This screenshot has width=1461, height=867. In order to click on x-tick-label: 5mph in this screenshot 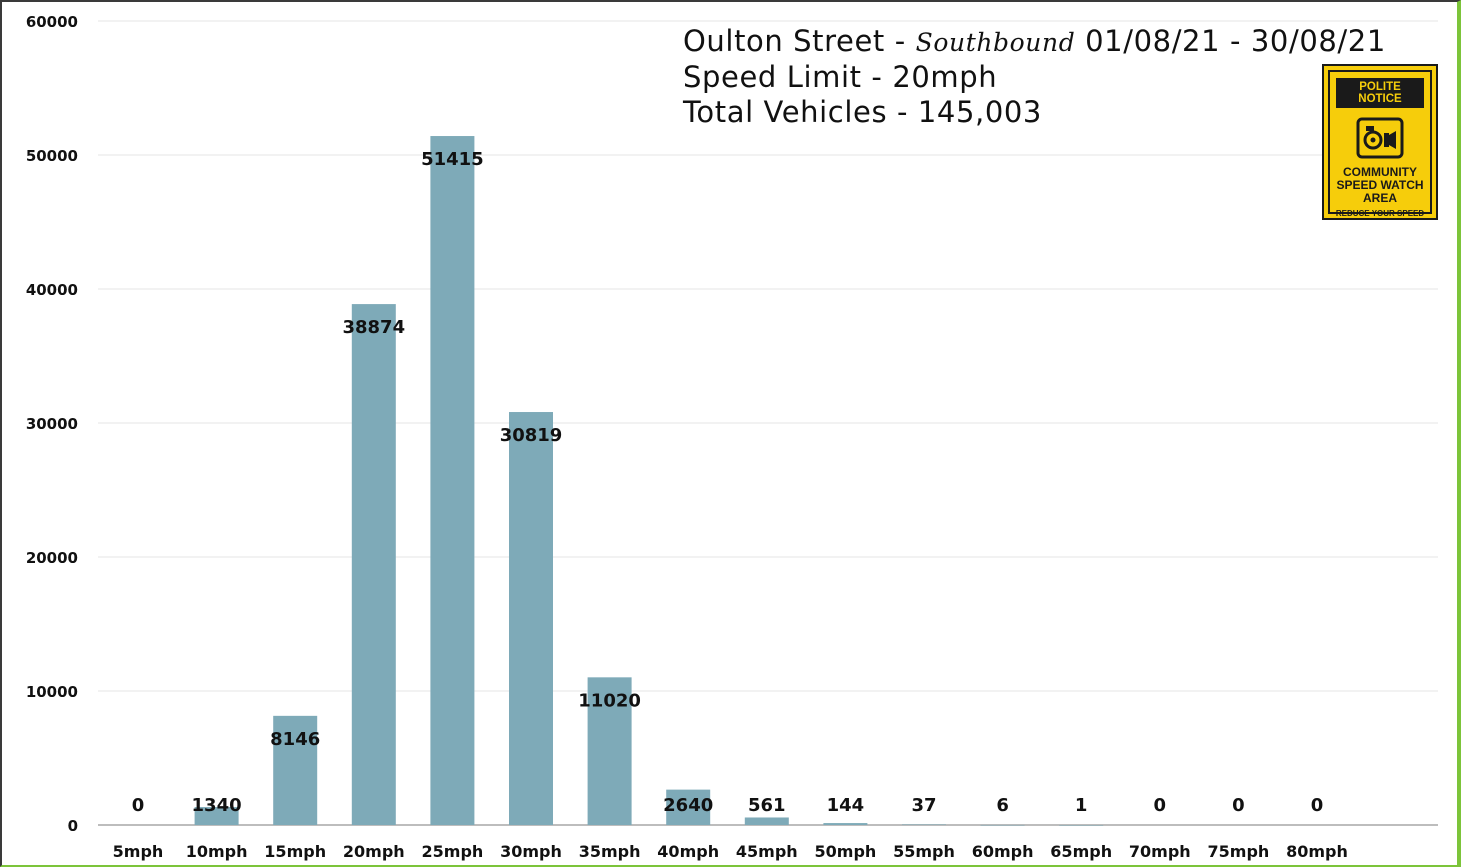, I will do `click(138, 851)`.